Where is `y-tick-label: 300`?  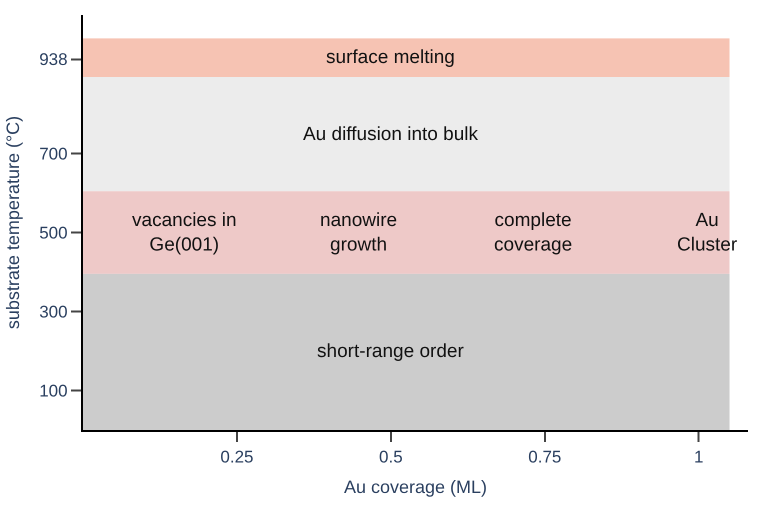
y-tick-label: 300 is located at coordinates (53, 312).